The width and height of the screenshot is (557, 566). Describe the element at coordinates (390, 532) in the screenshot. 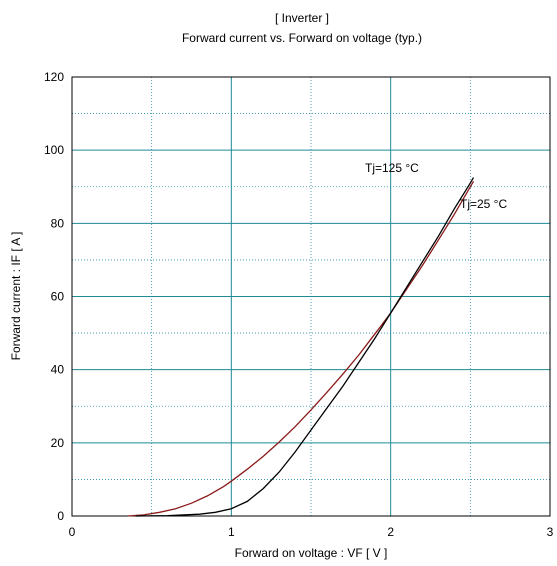

I see `x-tick-label: 2` at that location.